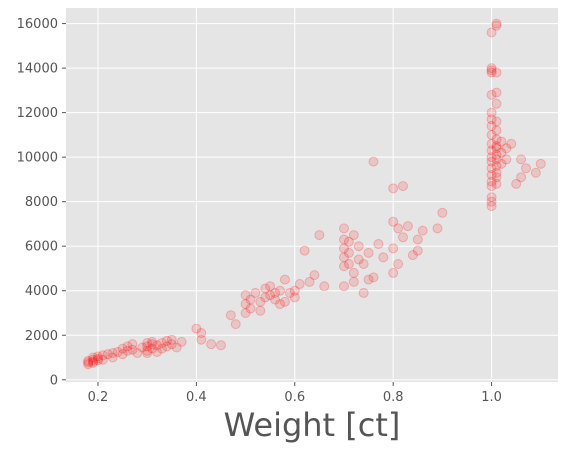 The height and width of the screenshot is (452, 570). Describe the element at coordinates (37, 113) in the screenshot. I see `y-tick-label: 12000` at that location.